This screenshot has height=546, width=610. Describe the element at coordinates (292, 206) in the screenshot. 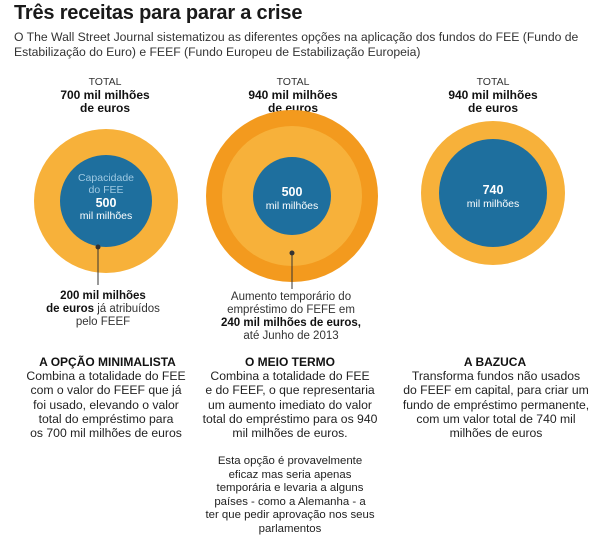

I see `option-2-inner-unit: mil milhões` at that location.